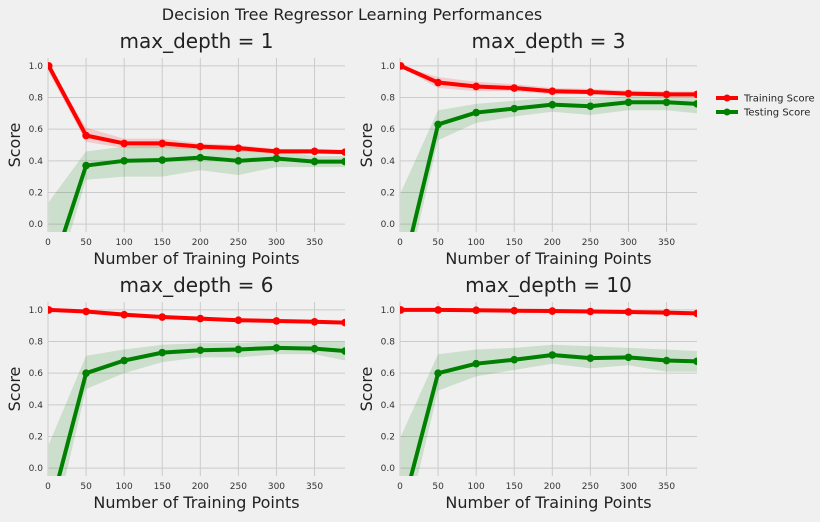  I want to click on legend-training-marker, so click(727, 98).